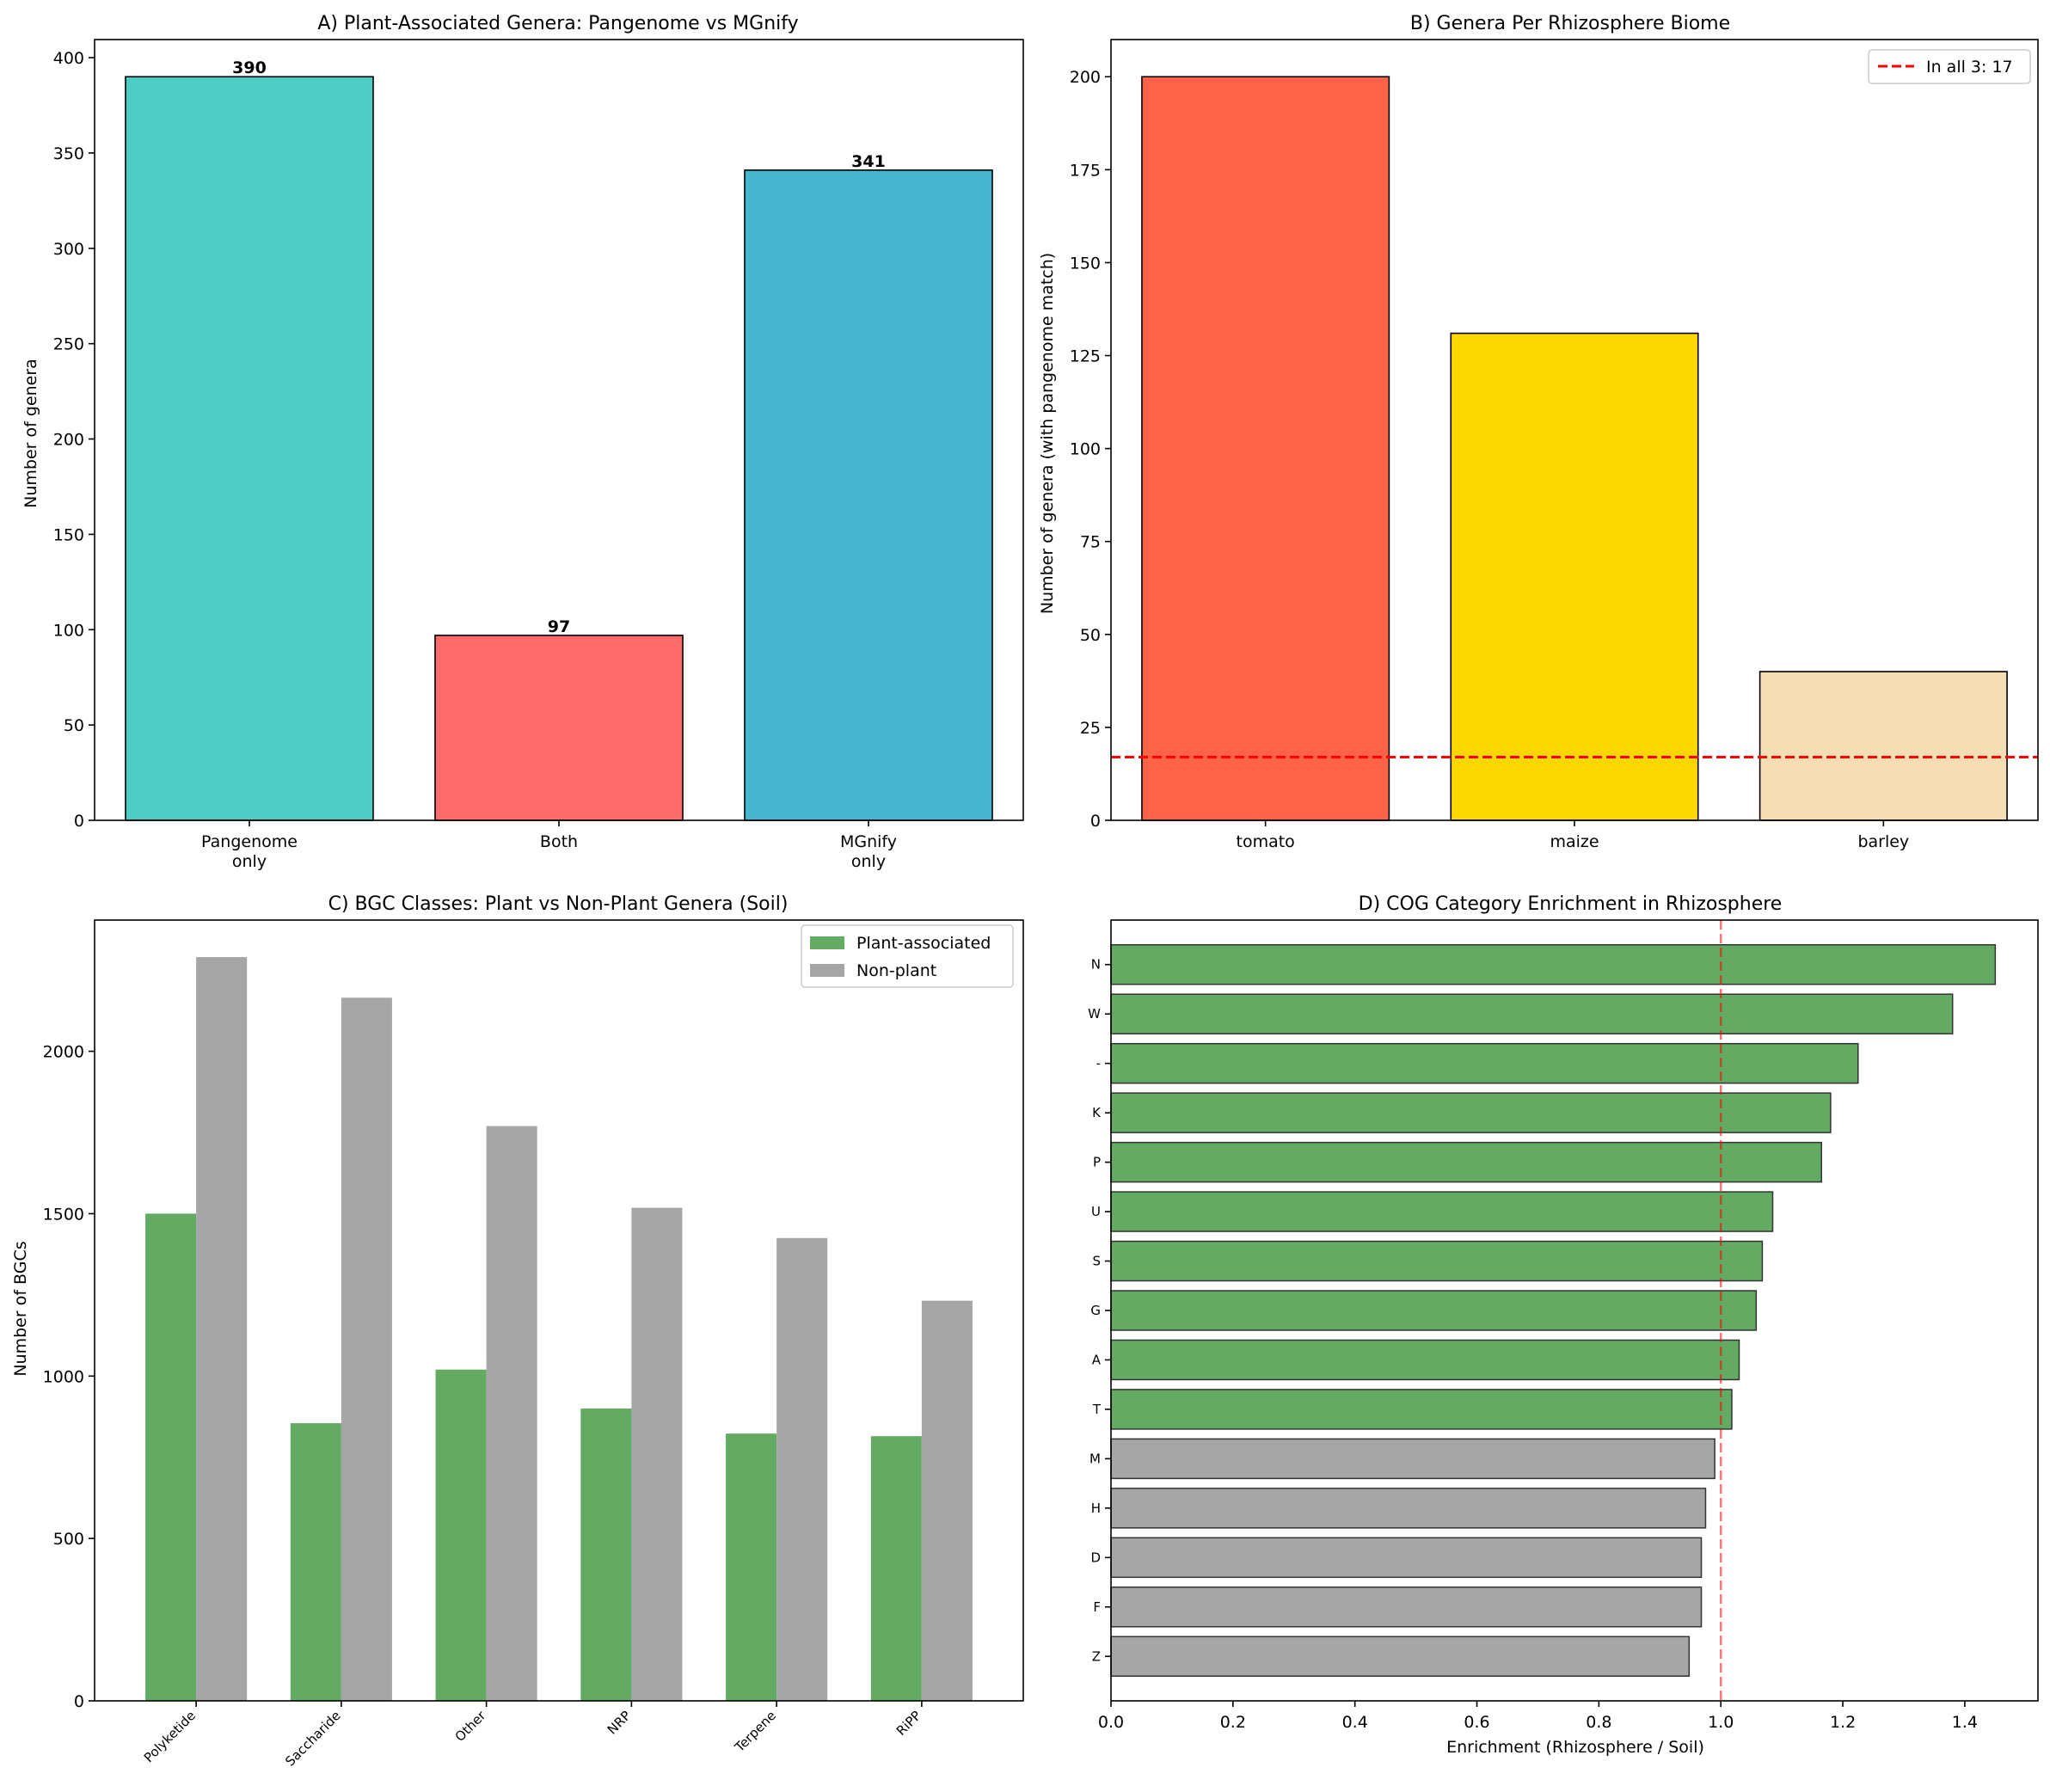  I want to click on panel-a-ylabel: Number of genera, so click(30, 433).